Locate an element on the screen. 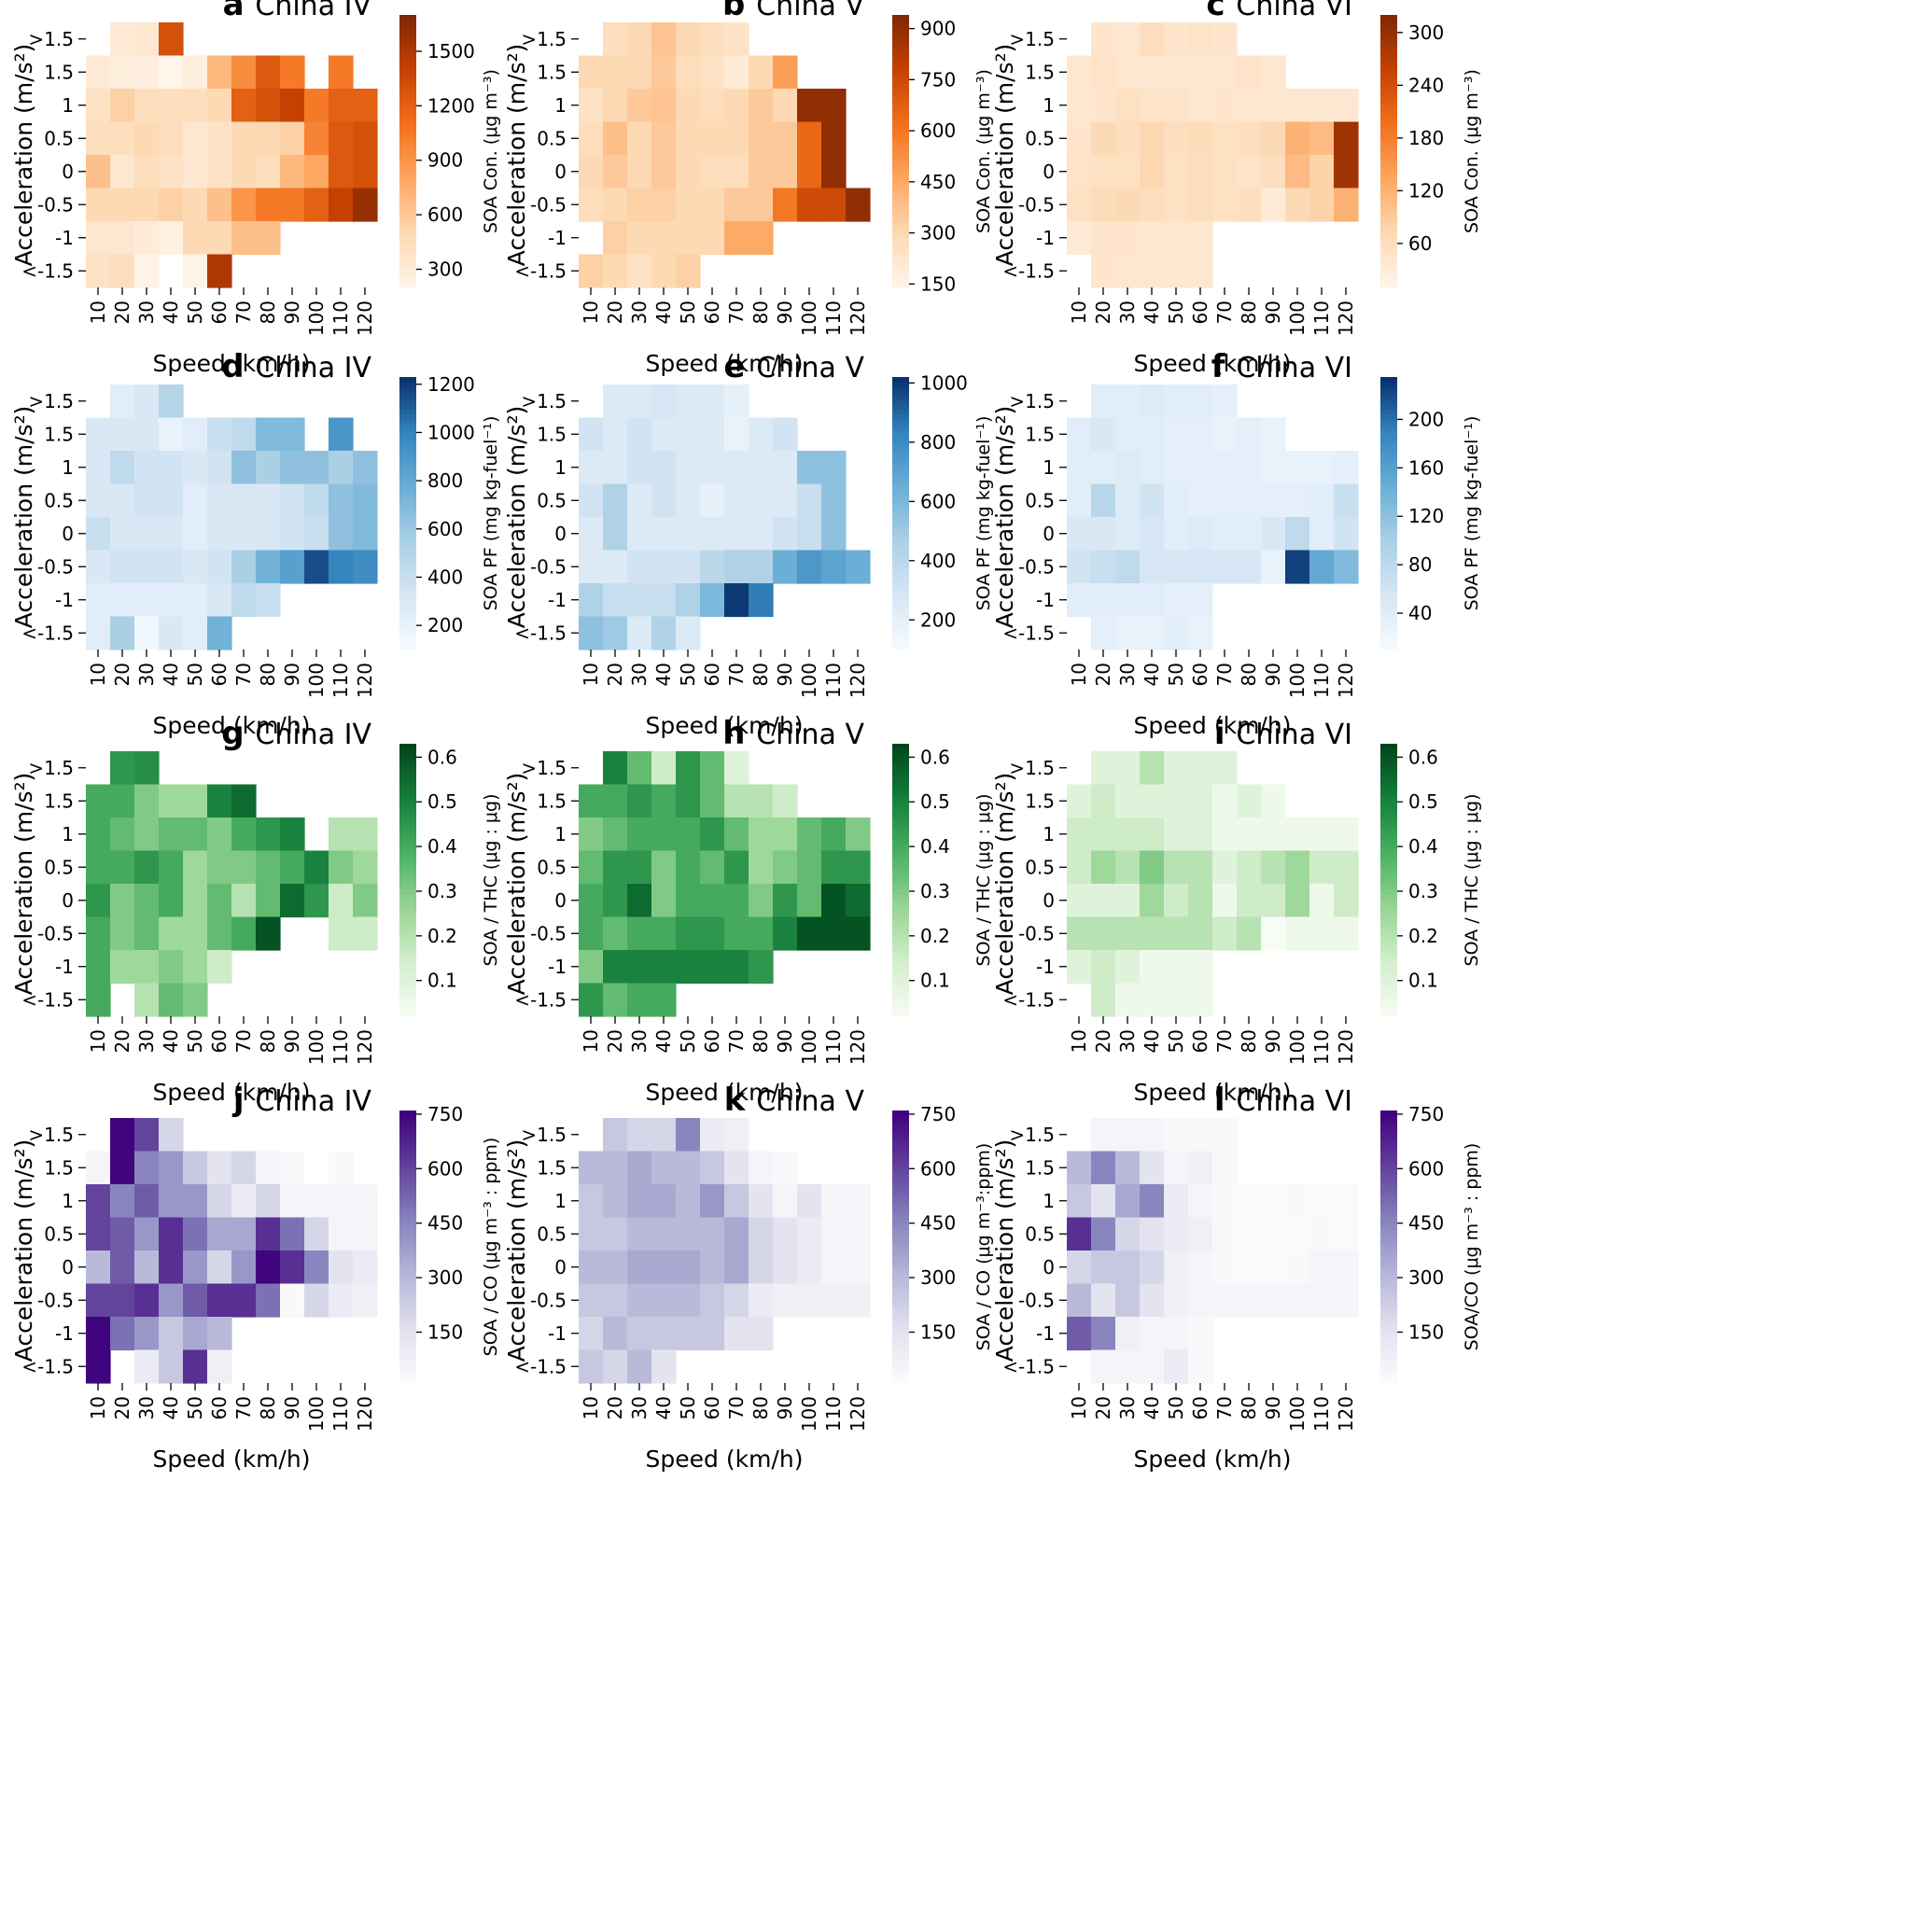  cell-g-r2-c4 is located at coordinates (195, 835).